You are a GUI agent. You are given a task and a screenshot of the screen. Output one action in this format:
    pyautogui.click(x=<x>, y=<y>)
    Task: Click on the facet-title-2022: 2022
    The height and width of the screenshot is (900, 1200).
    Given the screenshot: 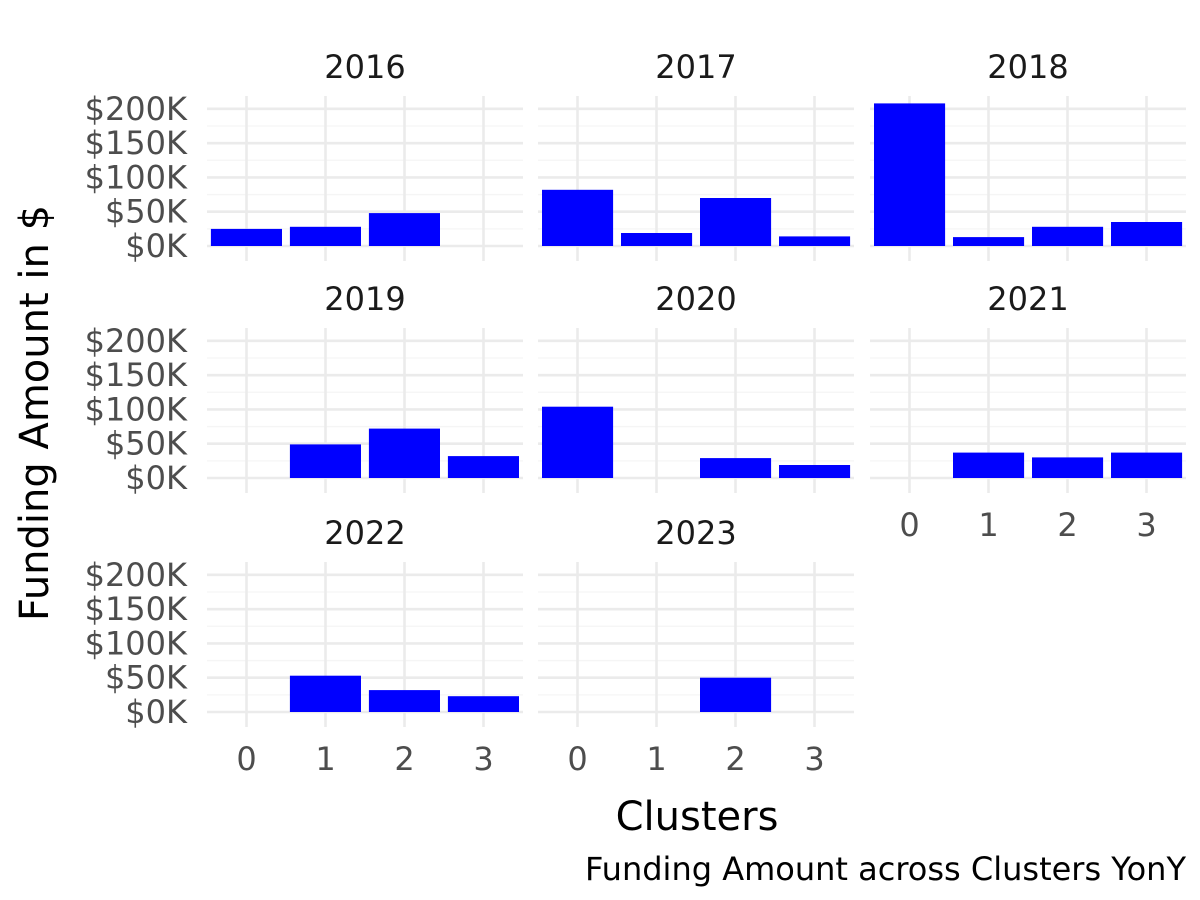 What is the action you would take?
    pyautogui.click(x=364, y=533)
    